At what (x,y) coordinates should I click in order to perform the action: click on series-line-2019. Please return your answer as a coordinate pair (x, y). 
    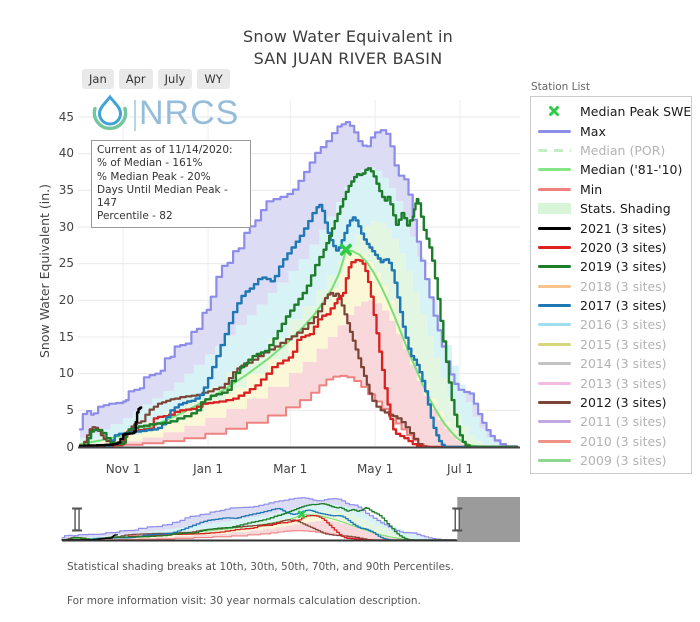
    Looking at the image, I should click on (259, 522).